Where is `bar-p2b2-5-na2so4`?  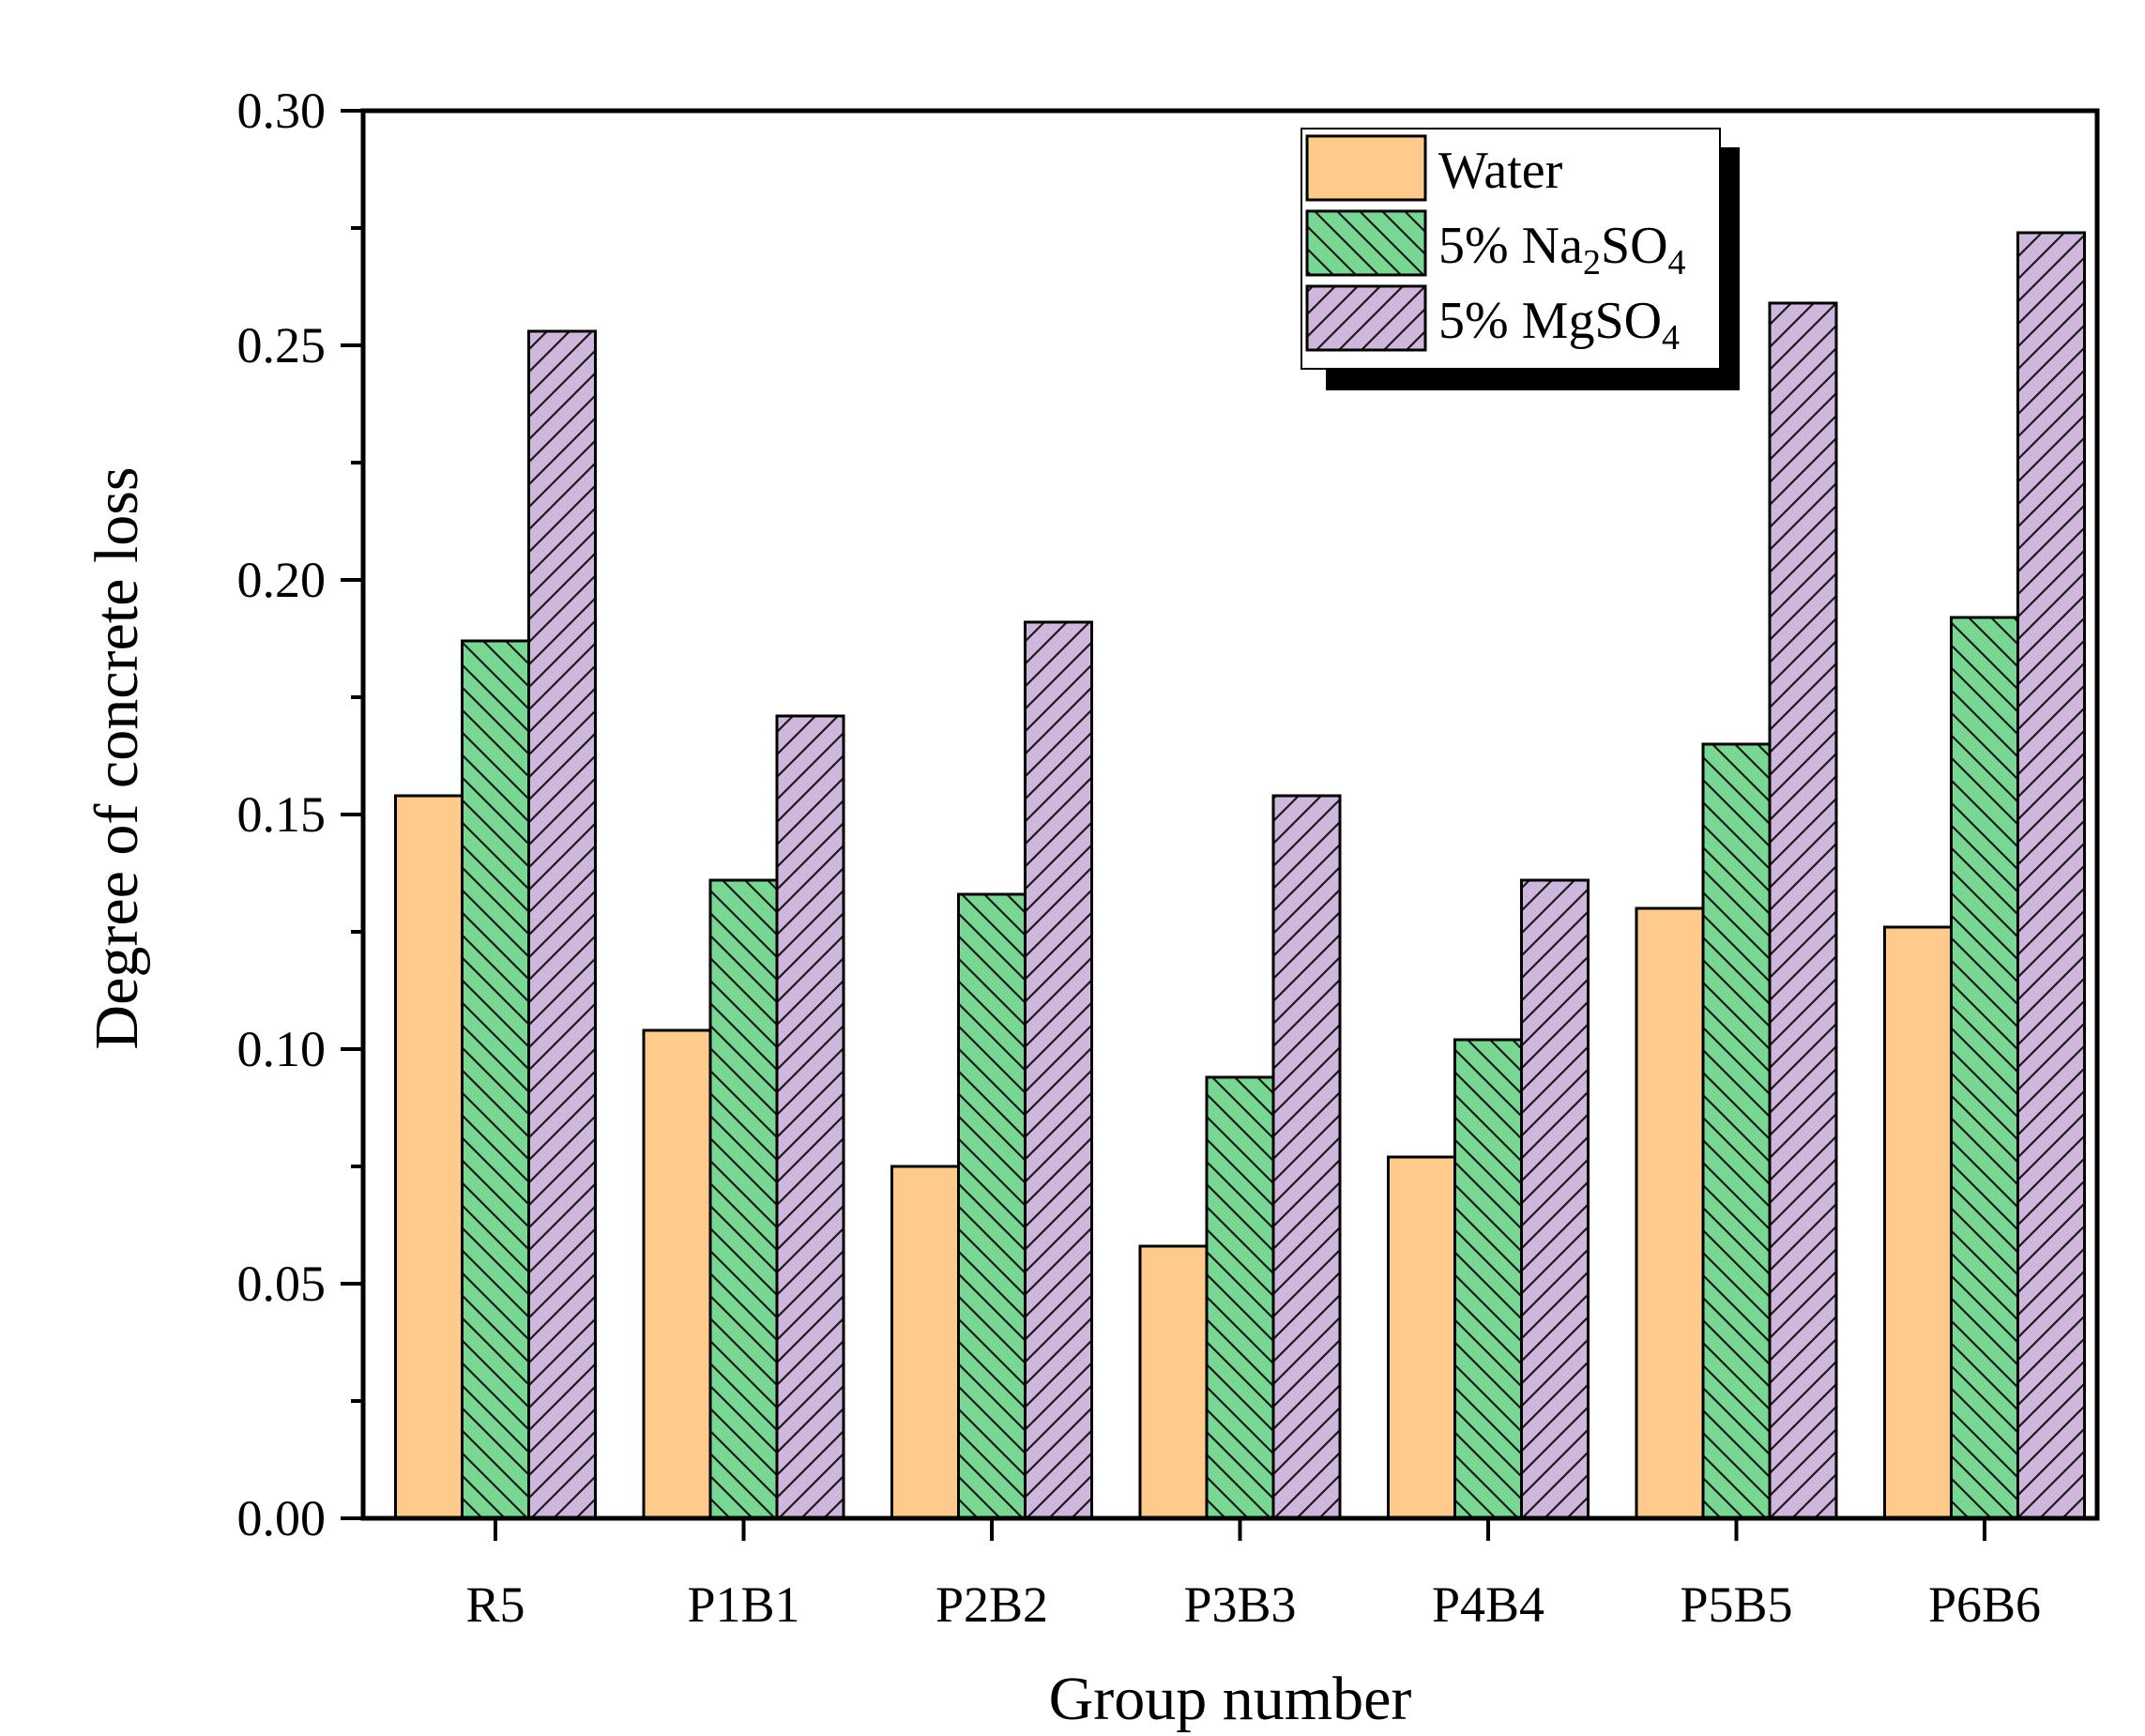
bar-p2b2-5-na2so4 is located at coordinates (992, 1206).